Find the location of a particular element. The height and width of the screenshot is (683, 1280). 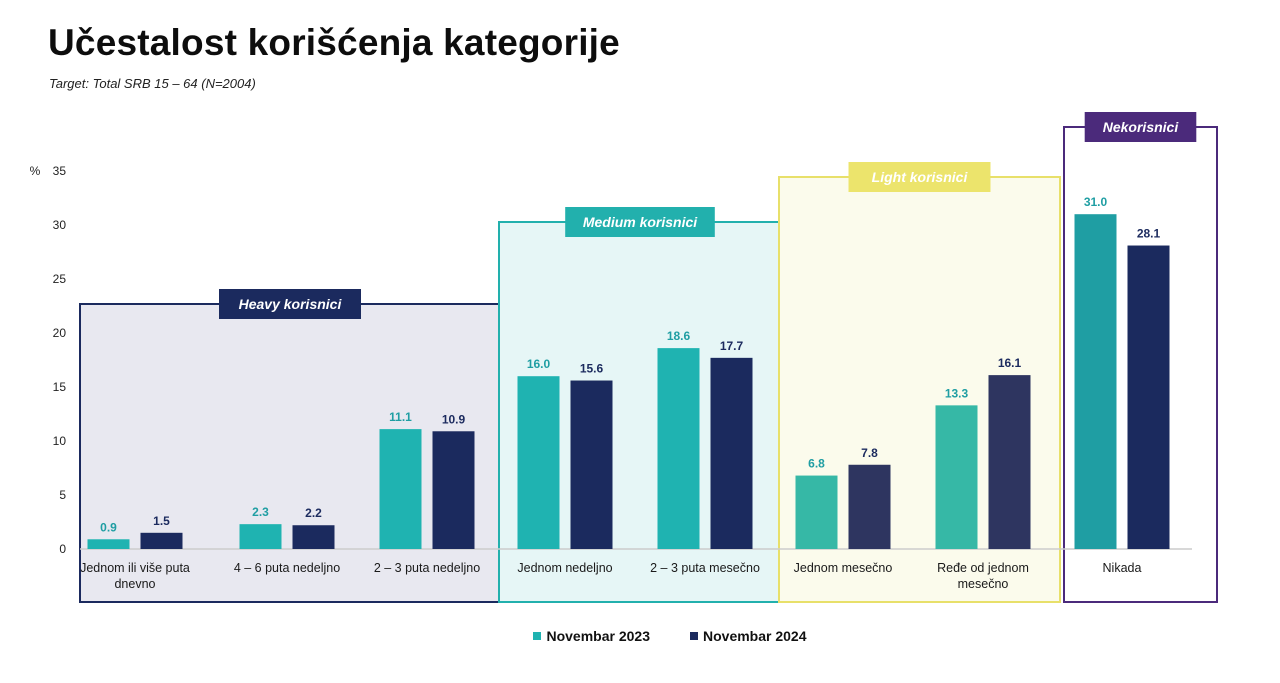

y-tick-label: 30 is located at coordinates (60, 225).